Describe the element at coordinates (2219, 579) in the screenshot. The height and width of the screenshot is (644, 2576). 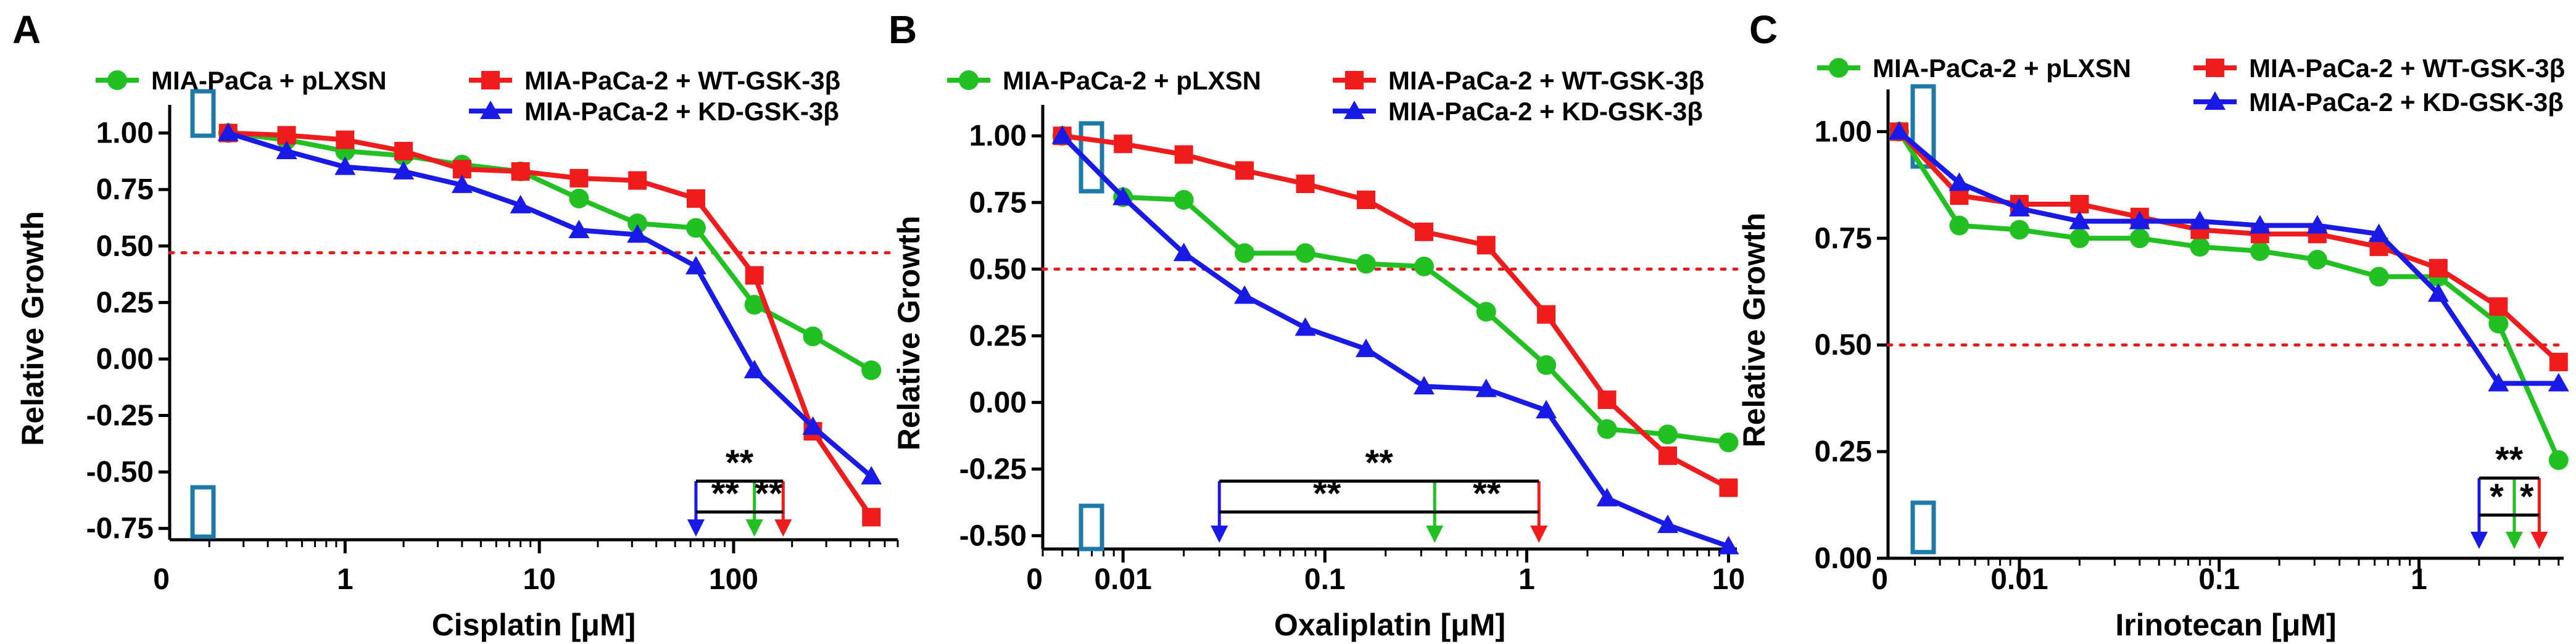
I see `x-tick-label: 0.1` at that location.